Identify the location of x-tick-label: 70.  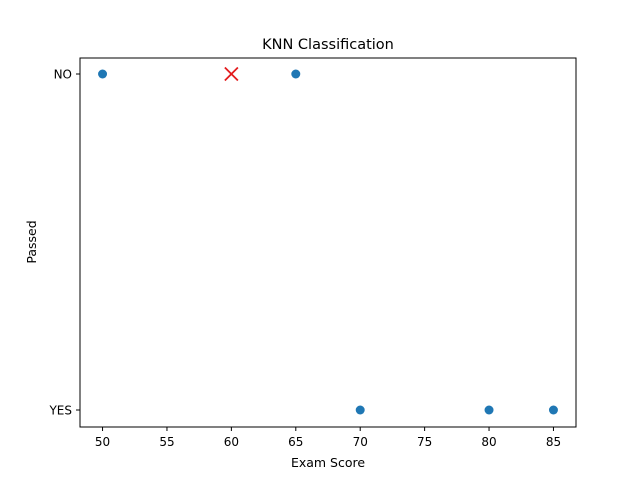
(360, 442).